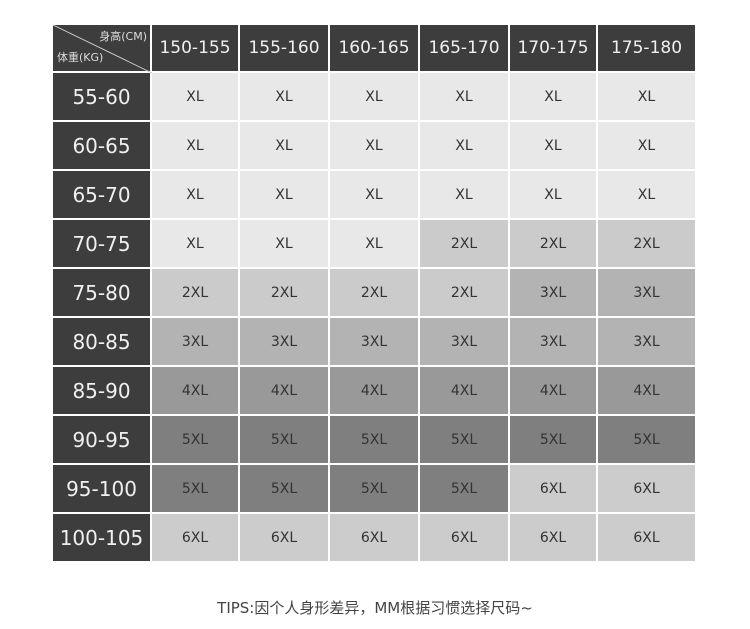 The image size is (750, 629). What do you see at coordinates (196, 49) in the screenshot?
I see `column-header-height: 150-155` at bounding box center [196, 49].